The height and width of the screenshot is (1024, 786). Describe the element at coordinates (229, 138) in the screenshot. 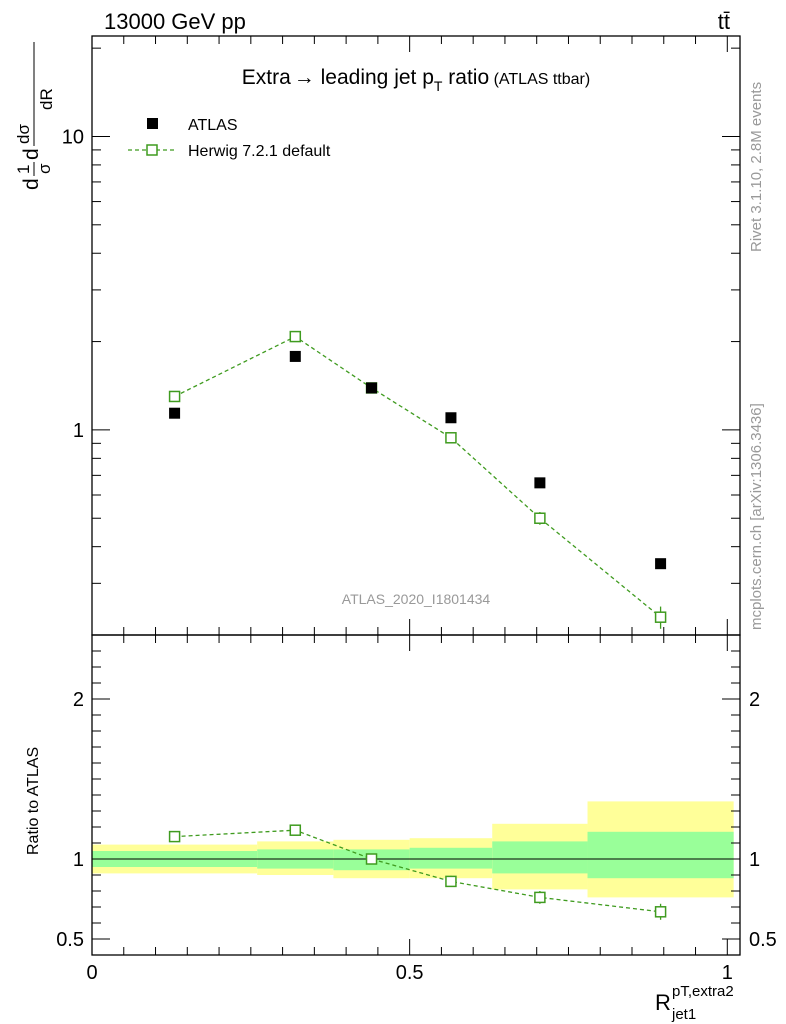

I see `legend: ATLAS Herwig 7.2.1 default` at that location.